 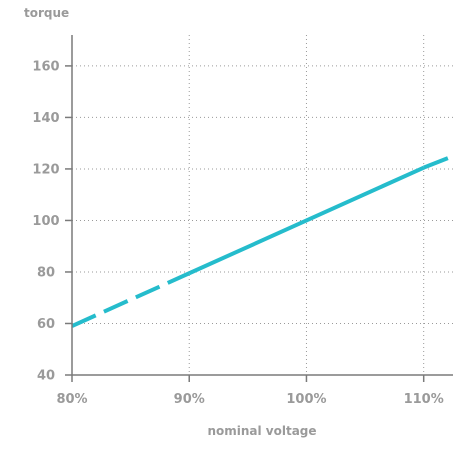 I want to click on series-line-dashed-high, so click(x=438, y=162).